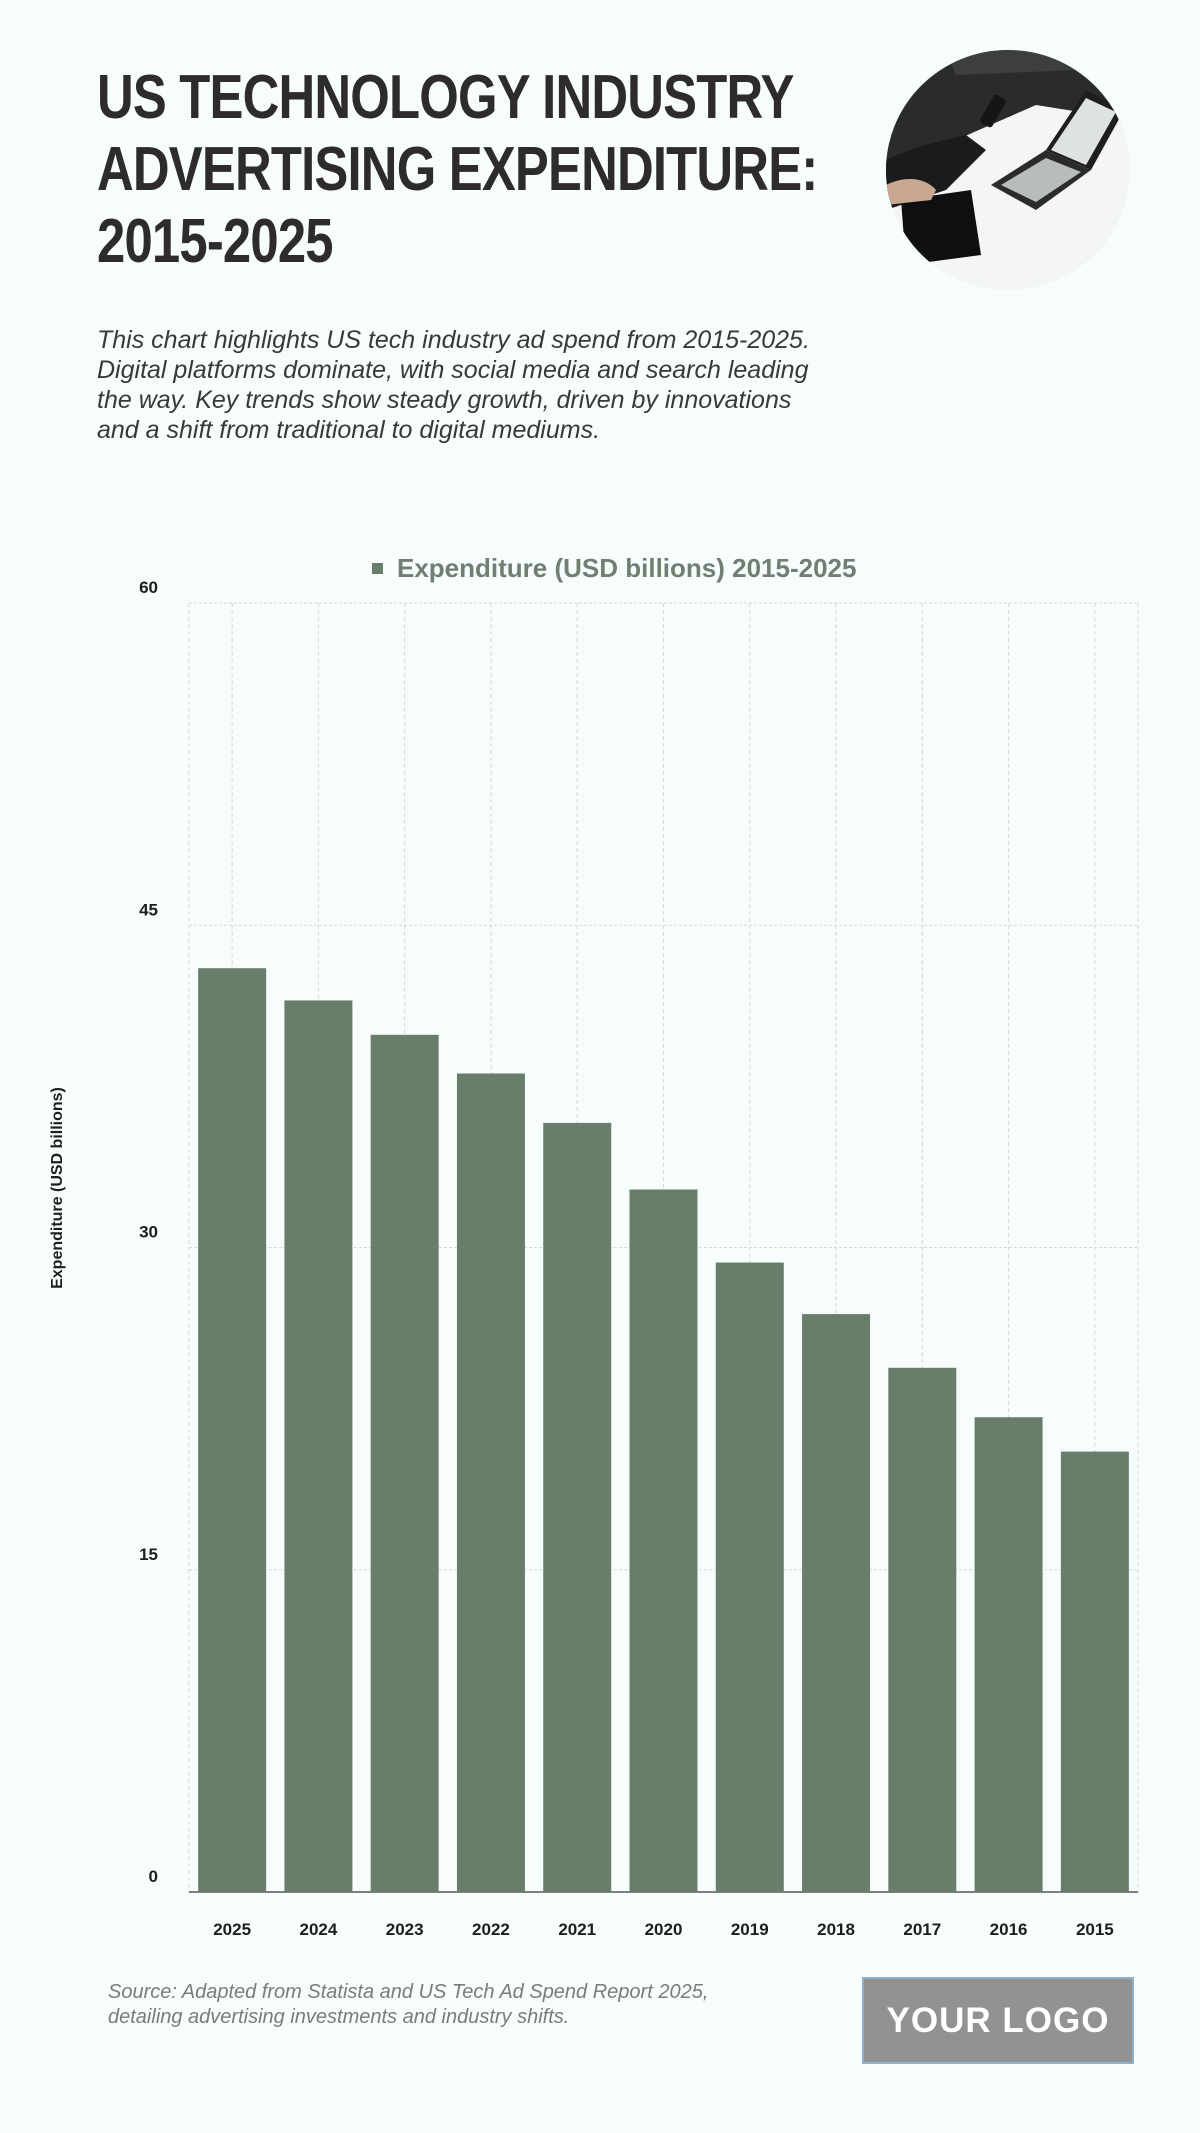 This screenshot has height=2133, width=1200. I want to click on title-line-2: ADVERTISING EXPENDITURE:, so click(457, 169).